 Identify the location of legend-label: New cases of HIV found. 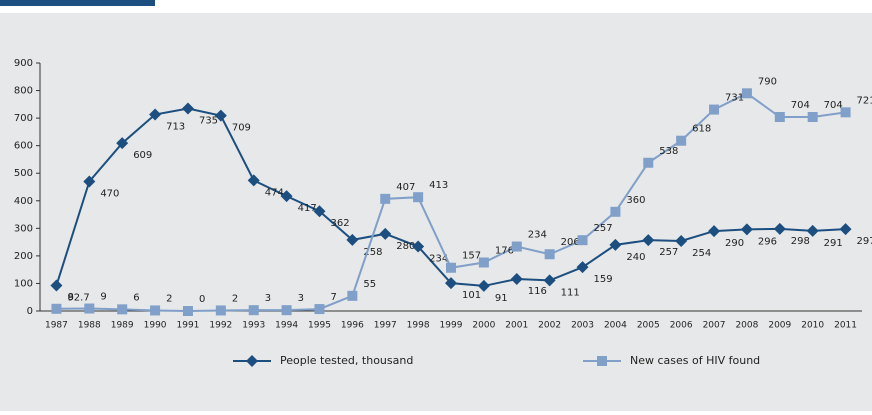
(695, 360).